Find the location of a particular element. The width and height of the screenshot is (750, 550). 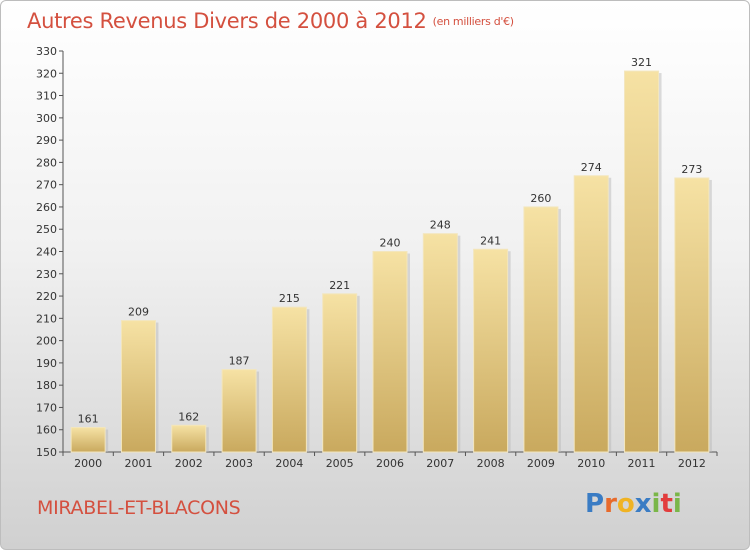

x-tick-label-2006: 2006 is located at coordinates (390, 463).